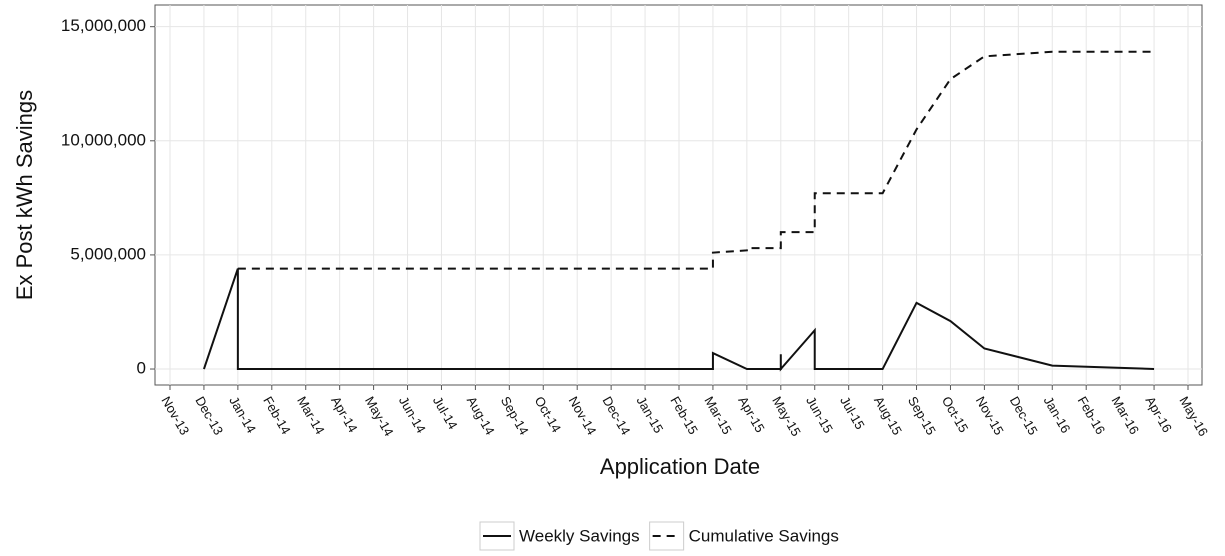 This screenshot has height=556, width=1225. What do you see at coordinates (311, 415) in the screenshot?
I see `x-tick-label: Mar-14` at bounding box center [311, 415].